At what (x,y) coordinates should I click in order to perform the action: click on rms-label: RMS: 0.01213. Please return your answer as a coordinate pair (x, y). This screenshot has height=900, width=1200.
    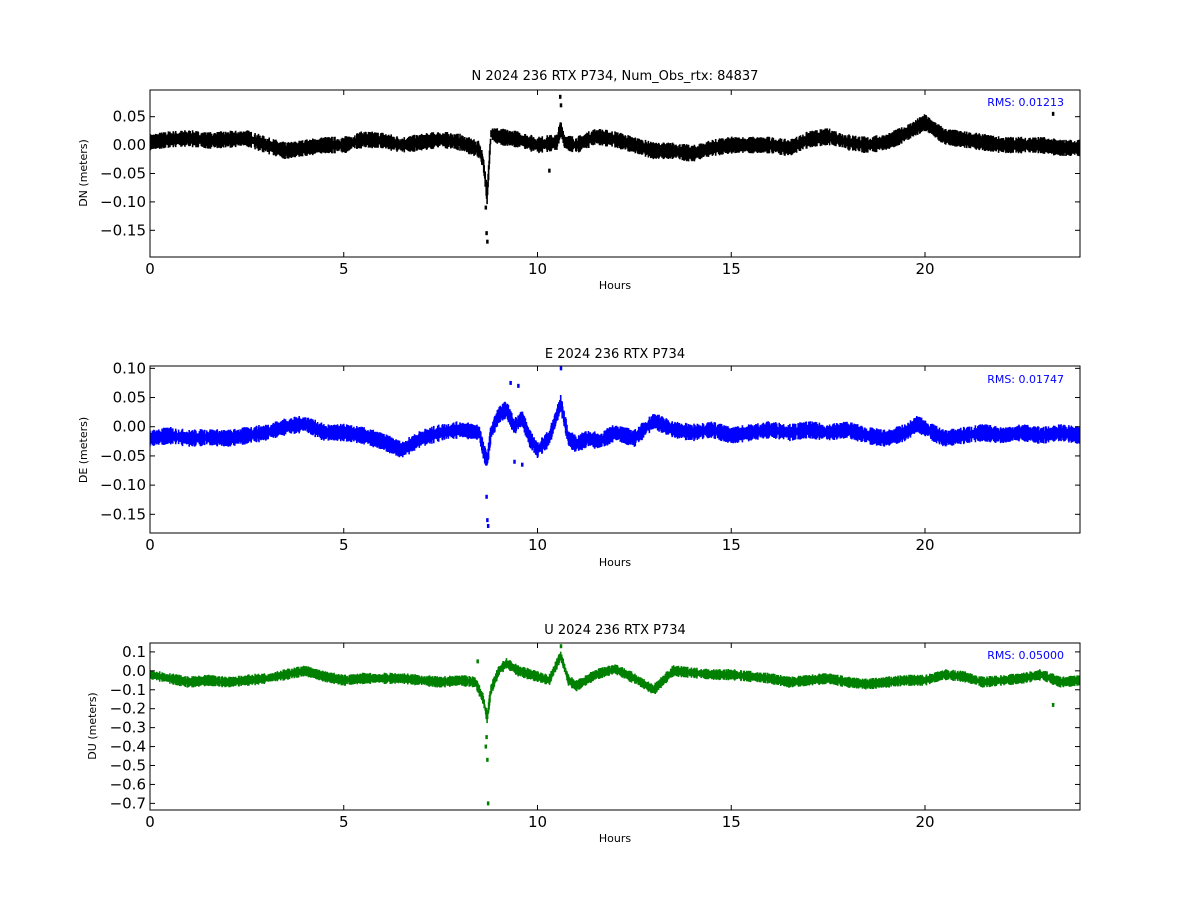
    Looking at the image, I should click on (1025, 102).